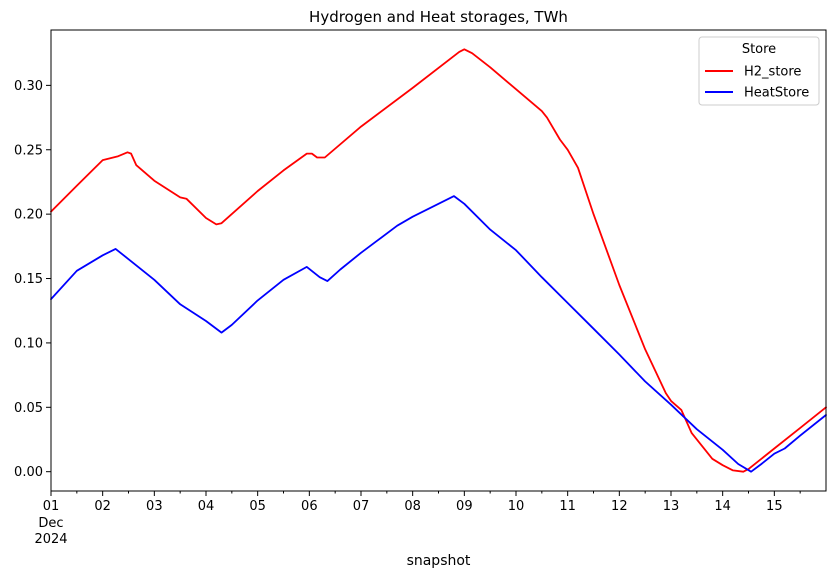 Image resolution: width=835 pixels, height=578 pixels. What do you see at coordinates (28, 86) in the screenshot?
I see `y-tick-label: 0.30` at bounding box center [28, 86].